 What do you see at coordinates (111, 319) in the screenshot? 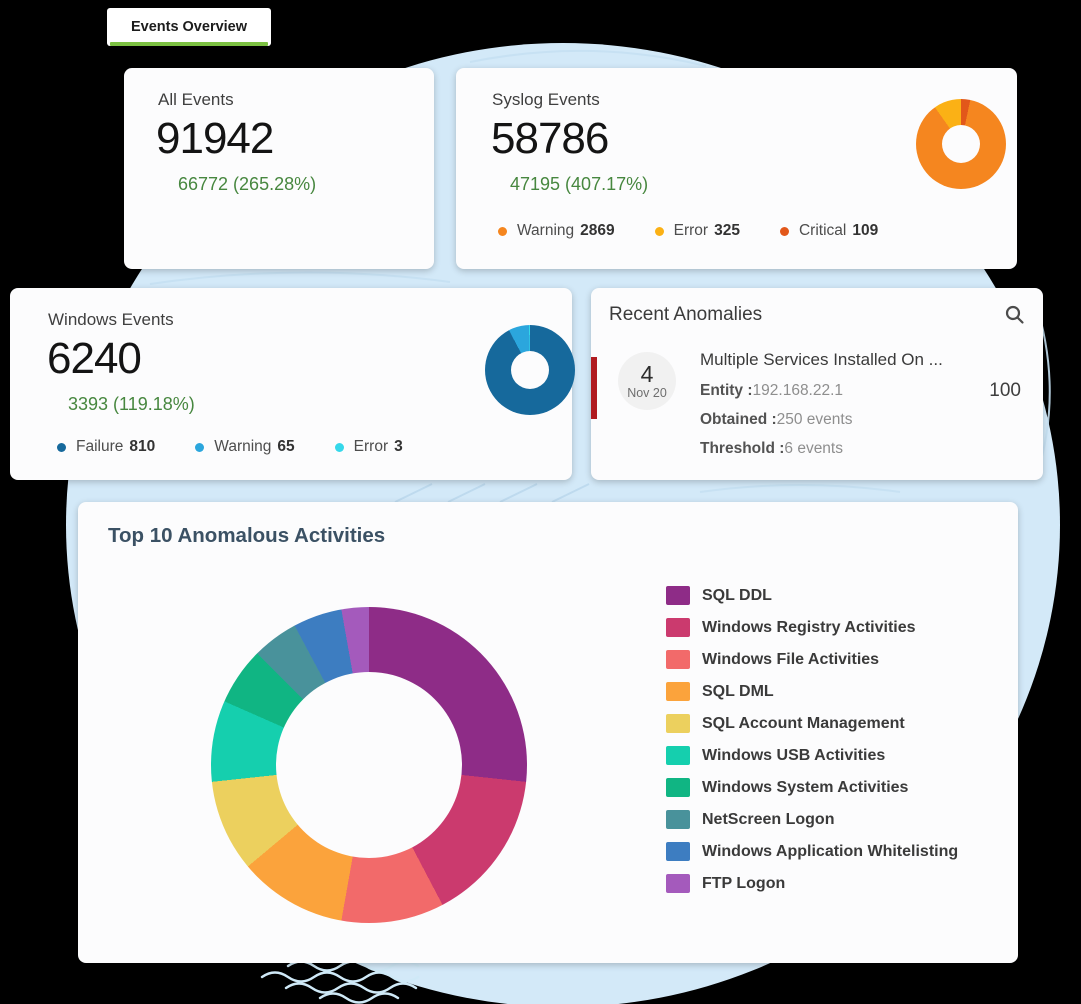
I see `card-title: Windows Events` at bounding box center [111, 319].